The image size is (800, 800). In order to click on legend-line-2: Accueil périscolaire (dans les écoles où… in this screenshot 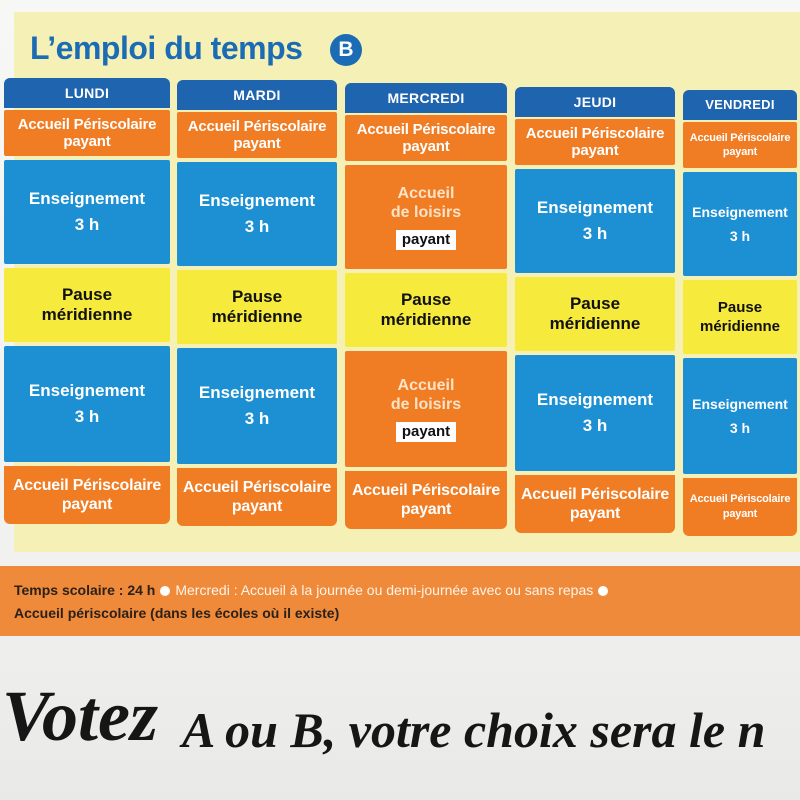, I will do `click(407, 613)`.